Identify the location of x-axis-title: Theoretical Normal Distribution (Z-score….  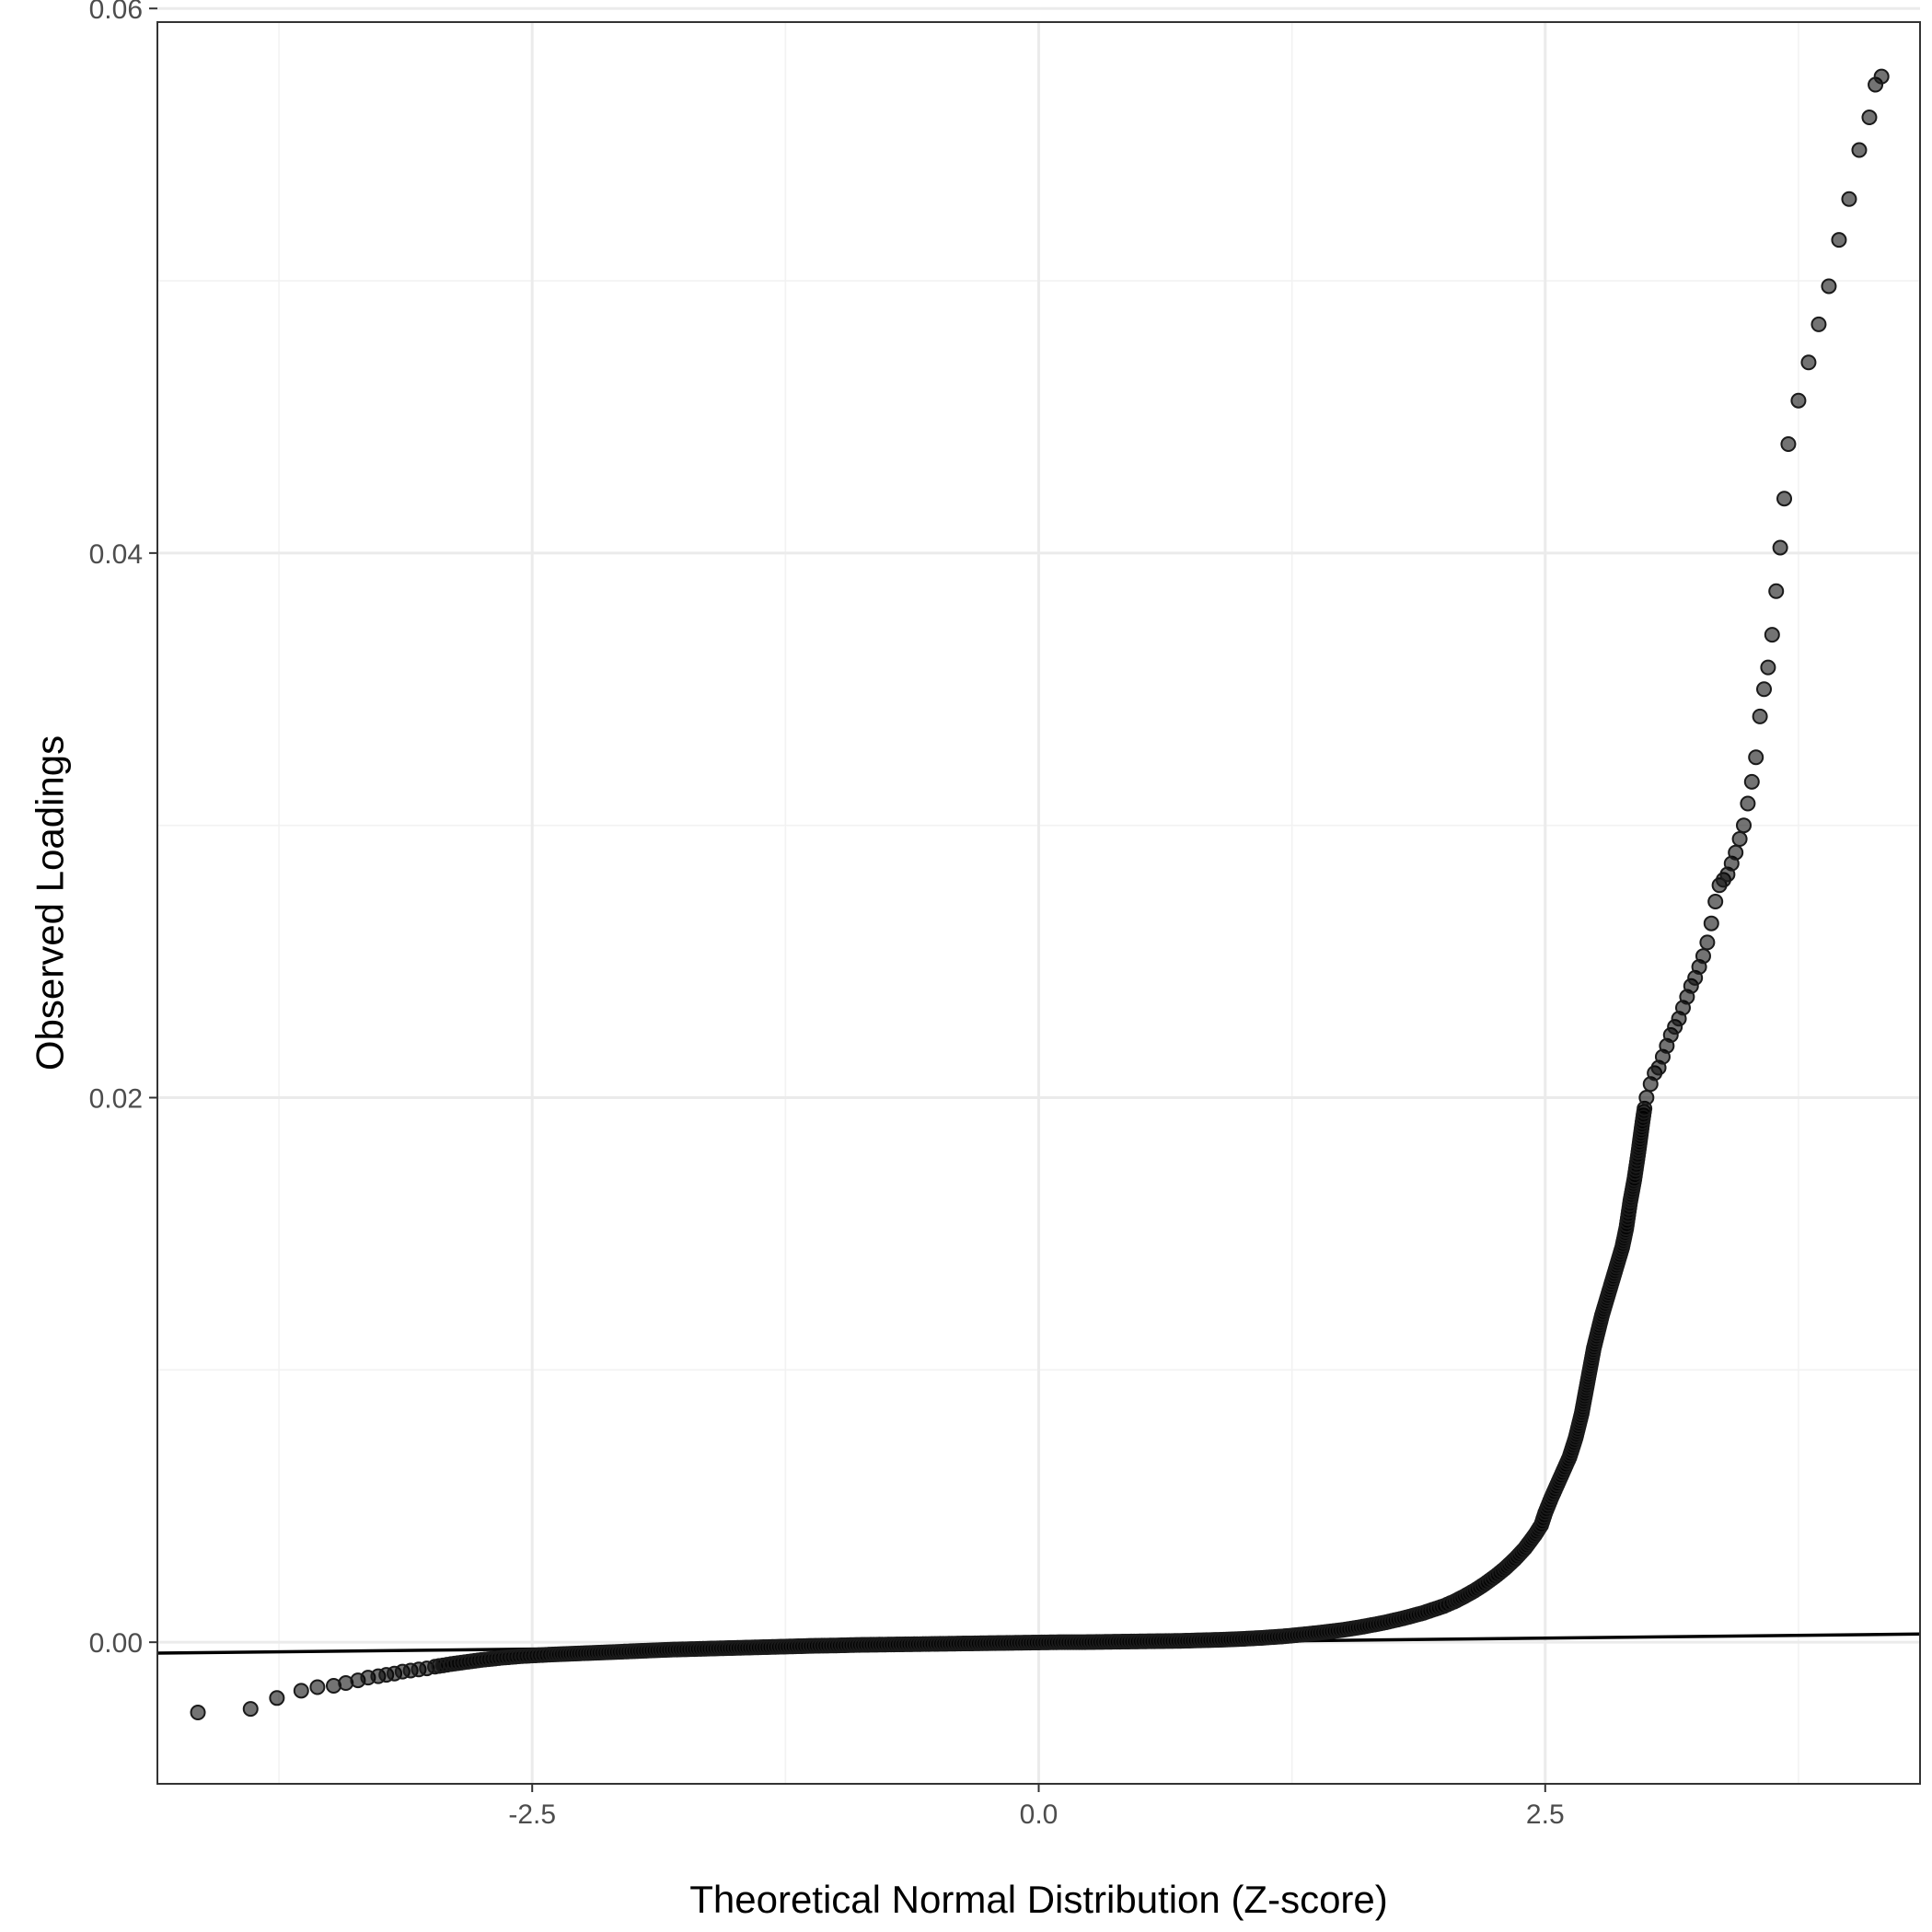
(1038, 1900).